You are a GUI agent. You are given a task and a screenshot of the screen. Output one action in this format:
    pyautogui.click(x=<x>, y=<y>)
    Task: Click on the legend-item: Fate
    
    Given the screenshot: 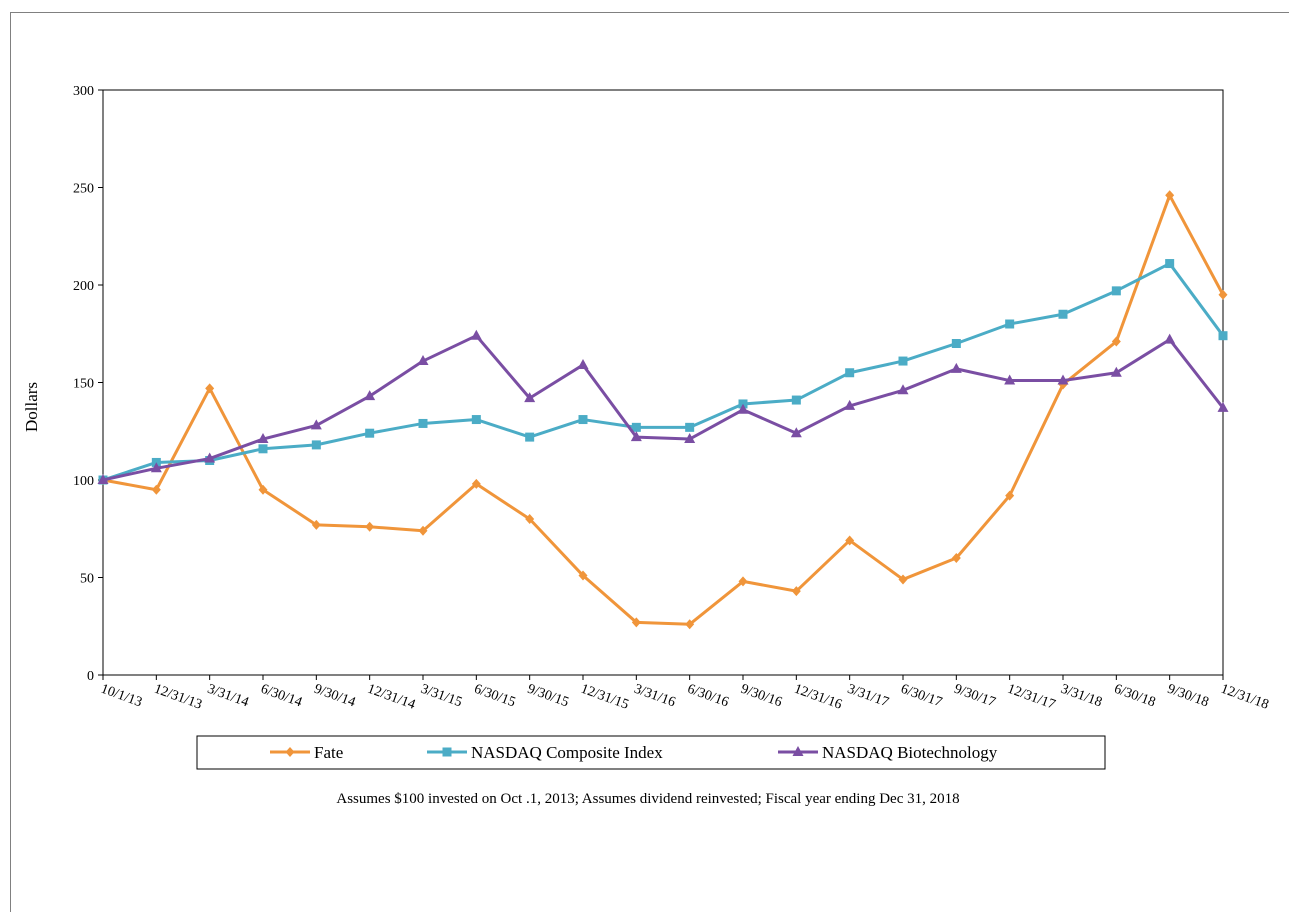 What is the action you would take?
    pyautogui.click(x=306, y=752)
    